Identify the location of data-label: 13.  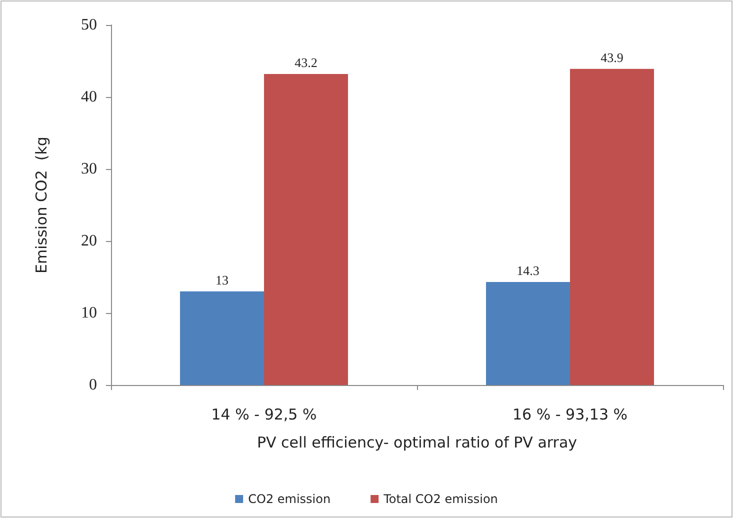
(222, 280).